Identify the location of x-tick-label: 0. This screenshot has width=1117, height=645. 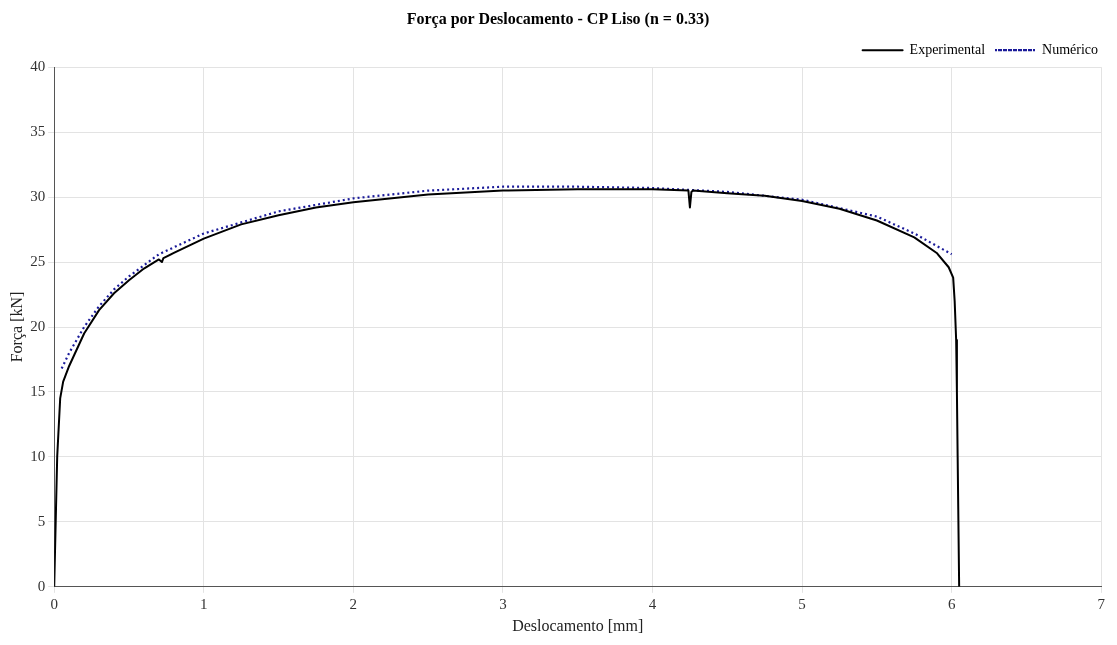
(54, 603).